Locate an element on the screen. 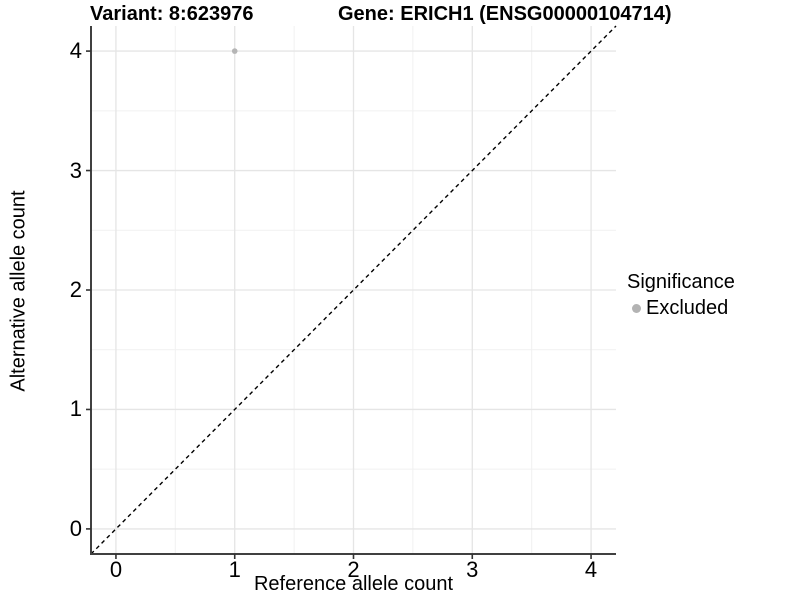 Image resolution: width=800 pixels, height=600 pixels. y-tick-label: 4 is located at coordinates (75, 51).